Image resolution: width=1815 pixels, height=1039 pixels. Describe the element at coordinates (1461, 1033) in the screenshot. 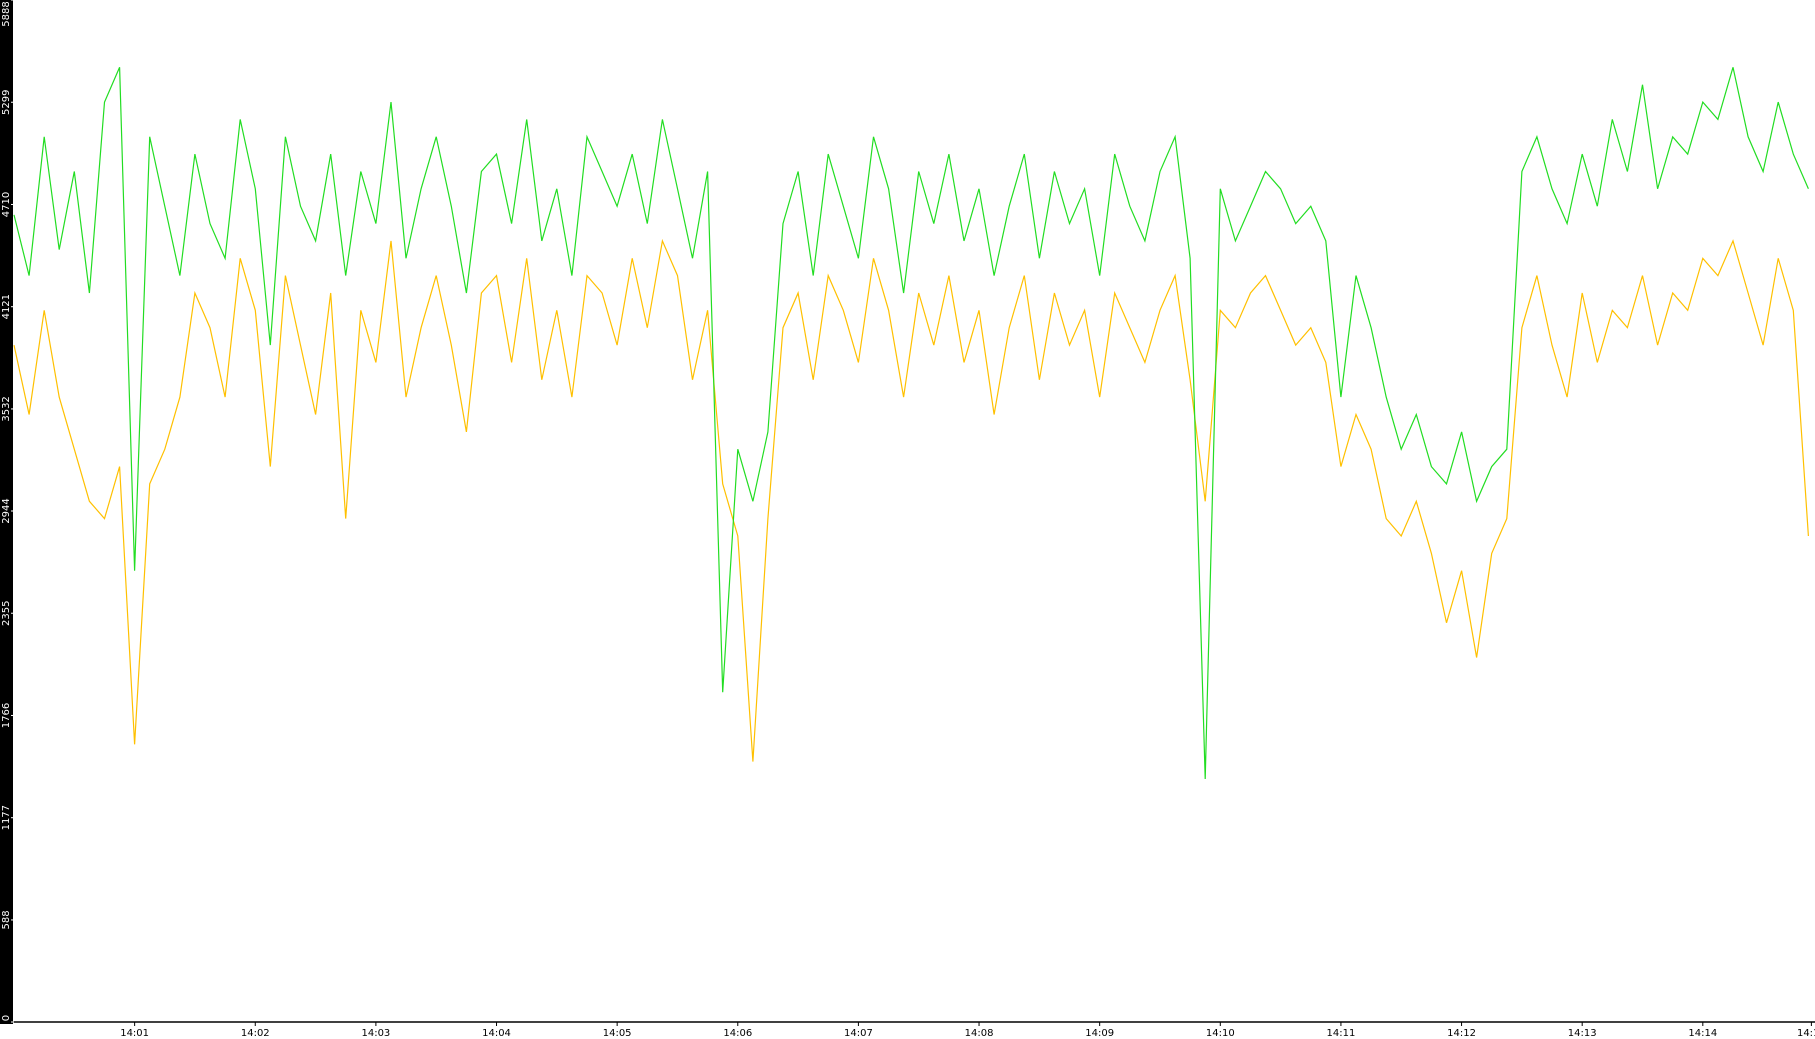

I see `x-tick-label: 14:12` at that location.